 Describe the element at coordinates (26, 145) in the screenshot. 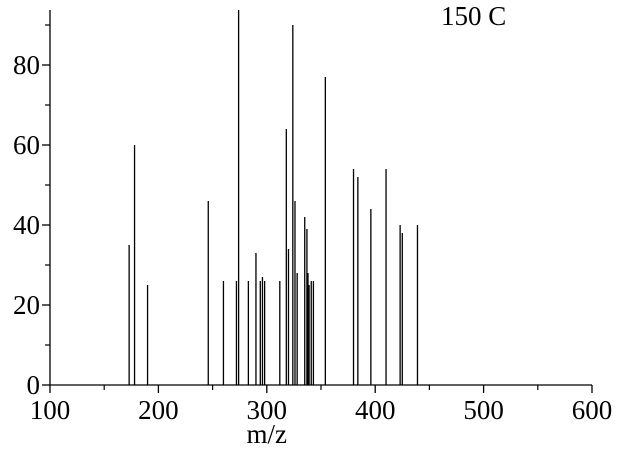

I see `y-tick-label: 60` at that location.